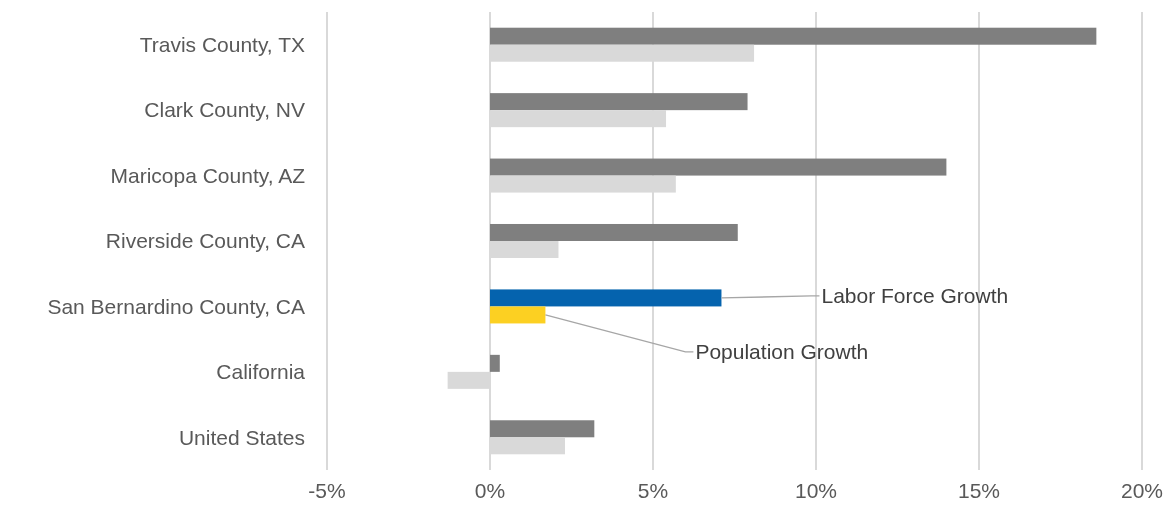 Image resolution: width=1172 pixels, height=512 pixels. Describe the element at coordinates (1142, 490) in the screenshot. I see `x-tick-label: 20%` at that location.